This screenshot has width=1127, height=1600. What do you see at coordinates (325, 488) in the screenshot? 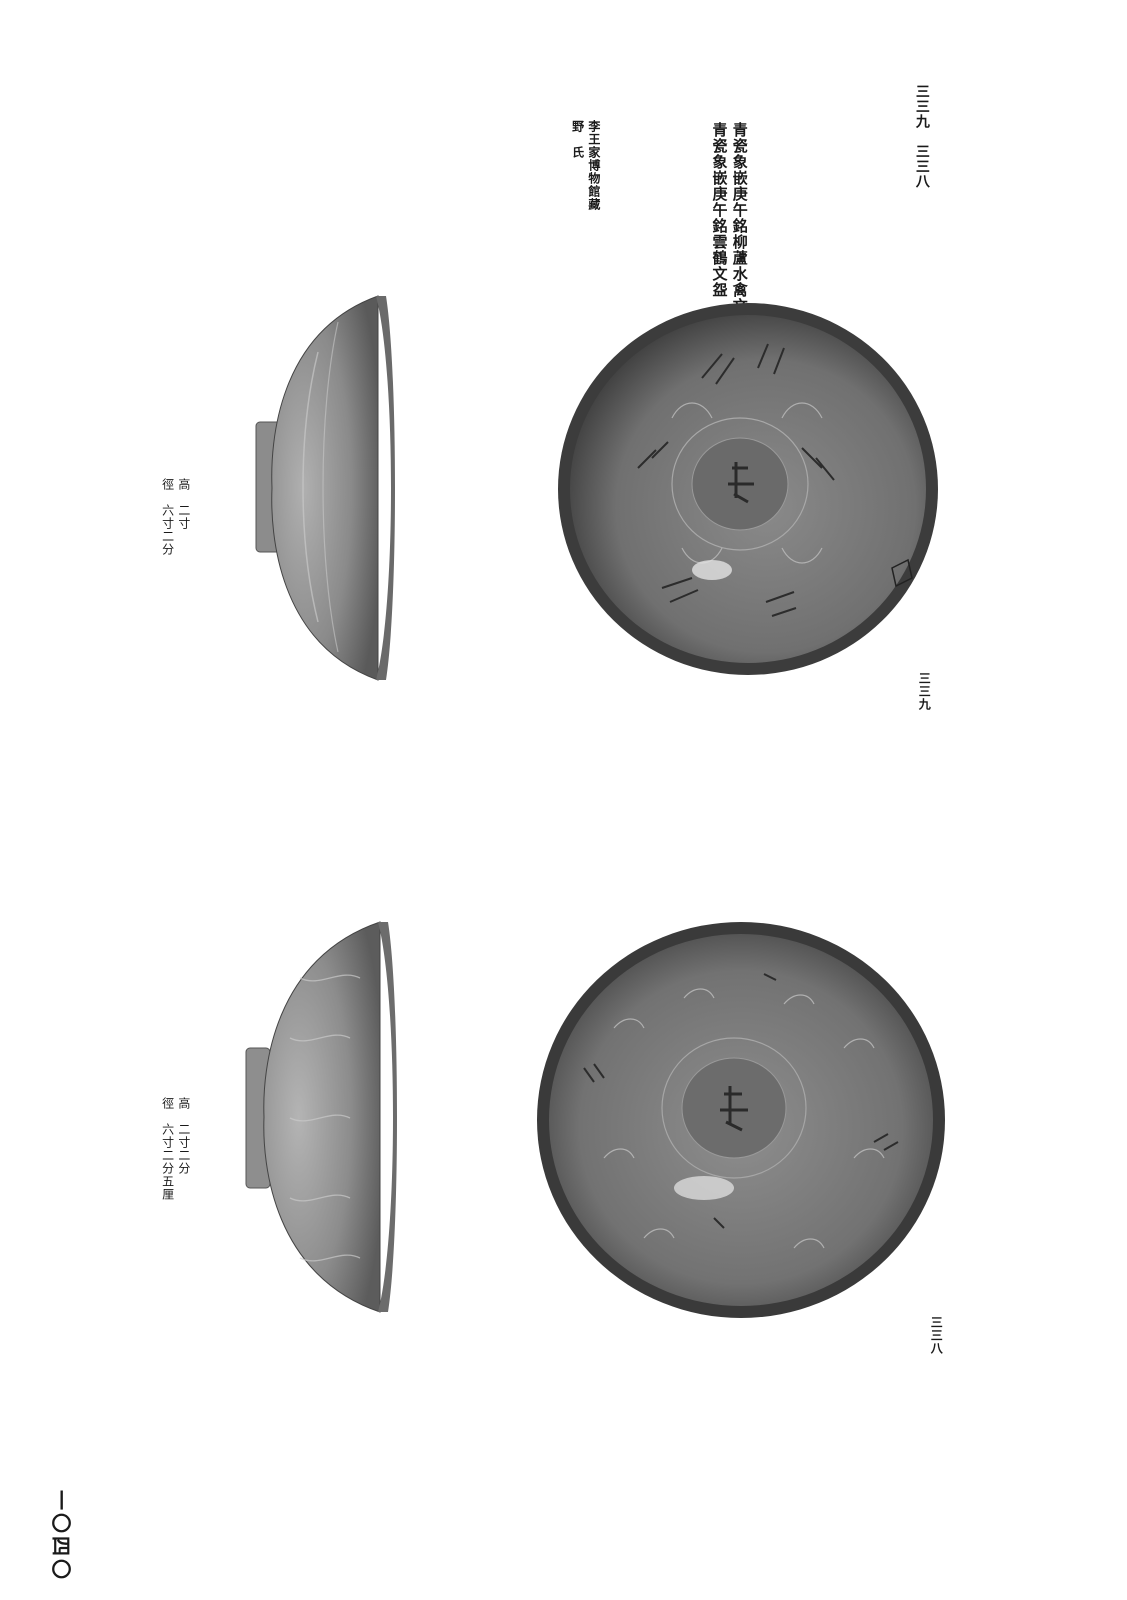
I see `bowl-339-side-photo` at bounding box center [325, 488].